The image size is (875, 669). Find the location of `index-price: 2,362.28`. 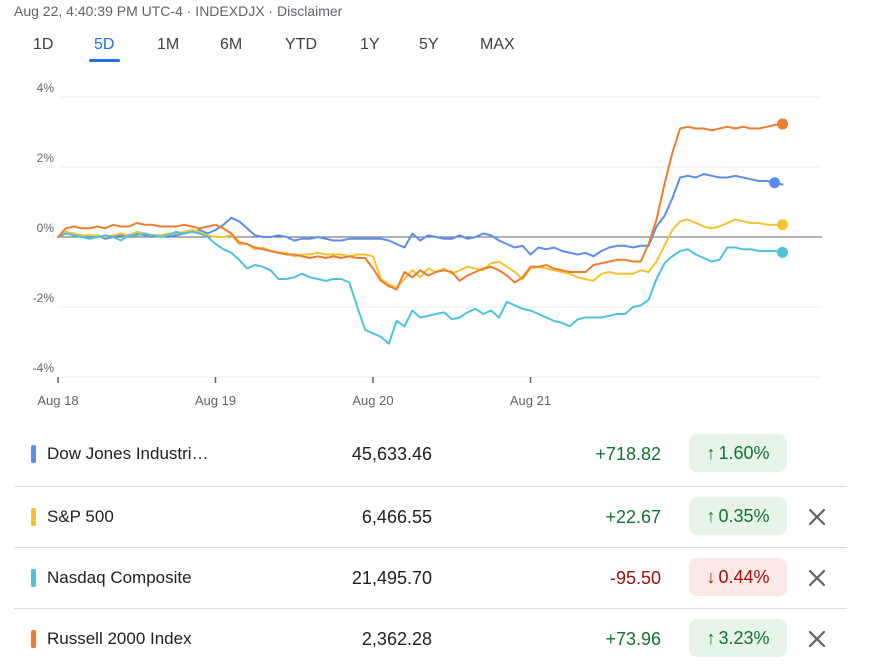

index-price: 2,362.28 is located at coordinates (396, 639).